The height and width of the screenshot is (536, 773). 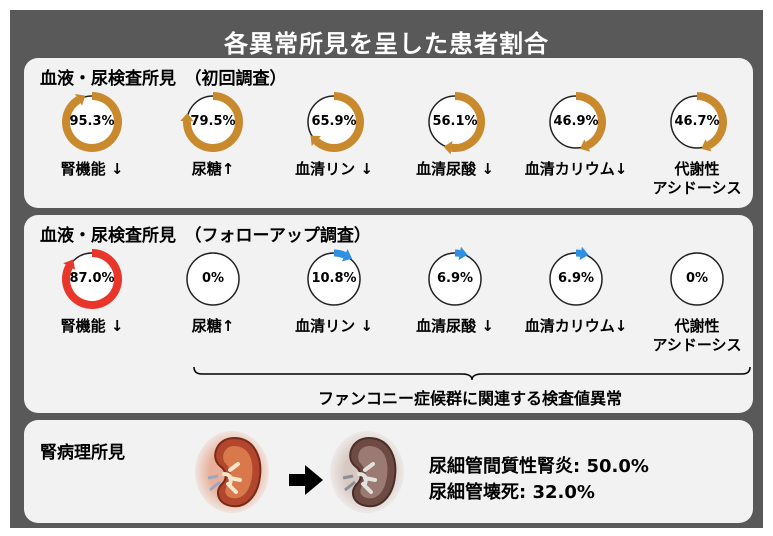 I want to click on pathology-heading: 腎病理所見, so click(x=82, y=453).